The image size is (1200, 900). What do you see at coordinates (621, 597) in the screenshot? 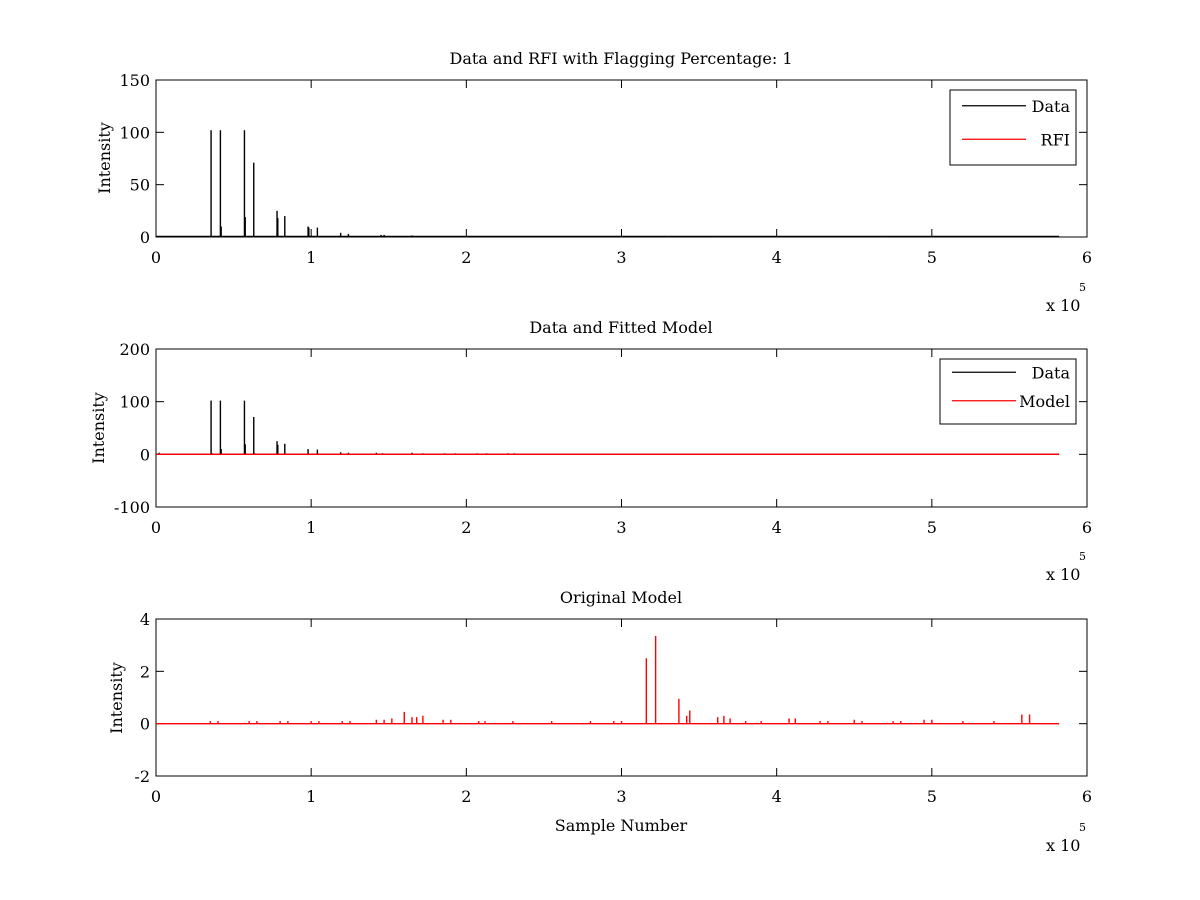
I see `panel-3-title: Original Model` at bounding box center [621, 597].